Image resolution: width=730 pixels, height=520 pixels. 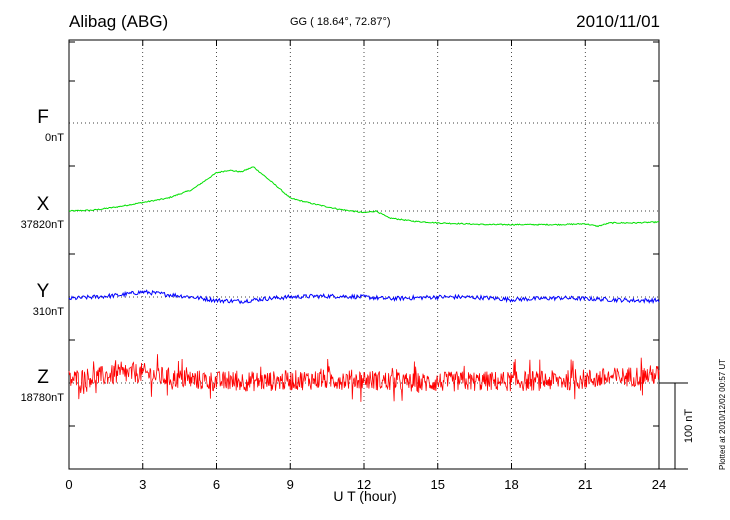 What do you see at coordinates (142, 484) in the screenshot?
I see `x-tick-label: 3` at bounding box center [142, 484].